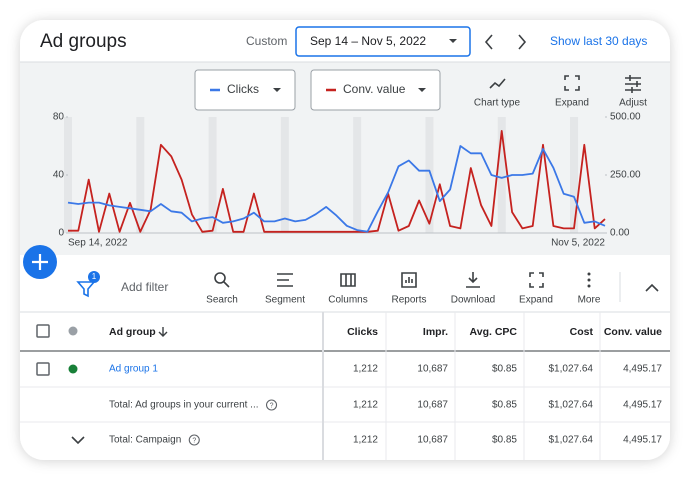  What do you see at coordinates (497, 103) in the screenshot?
I see `chart-tool-label: Chart type` at bounding box center [497, 103].